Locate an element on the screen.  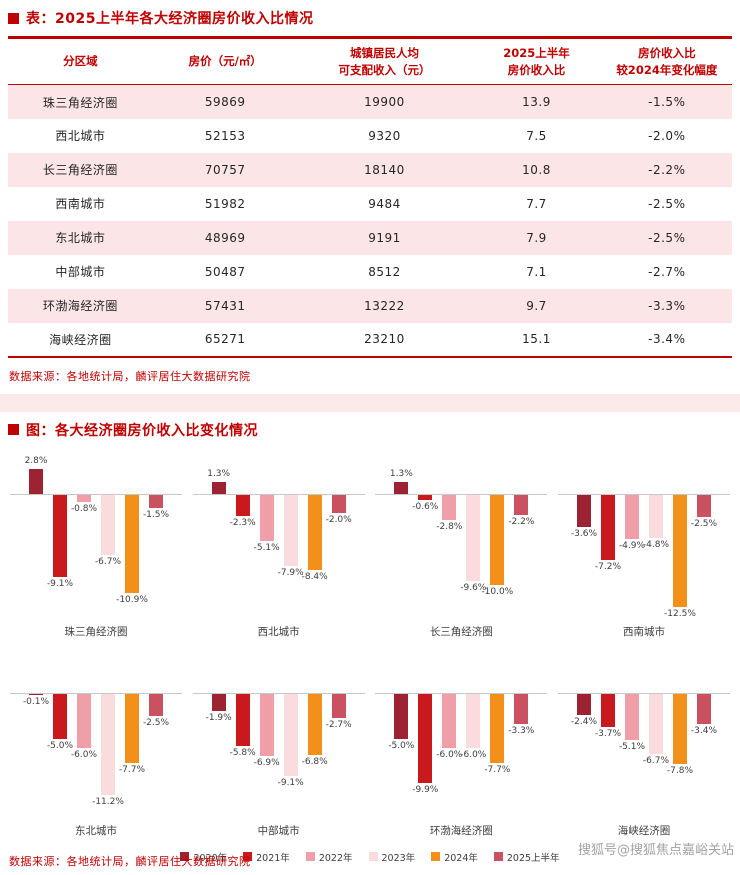
bar-value-label: -10.0% is located at coordinates (497, 591).